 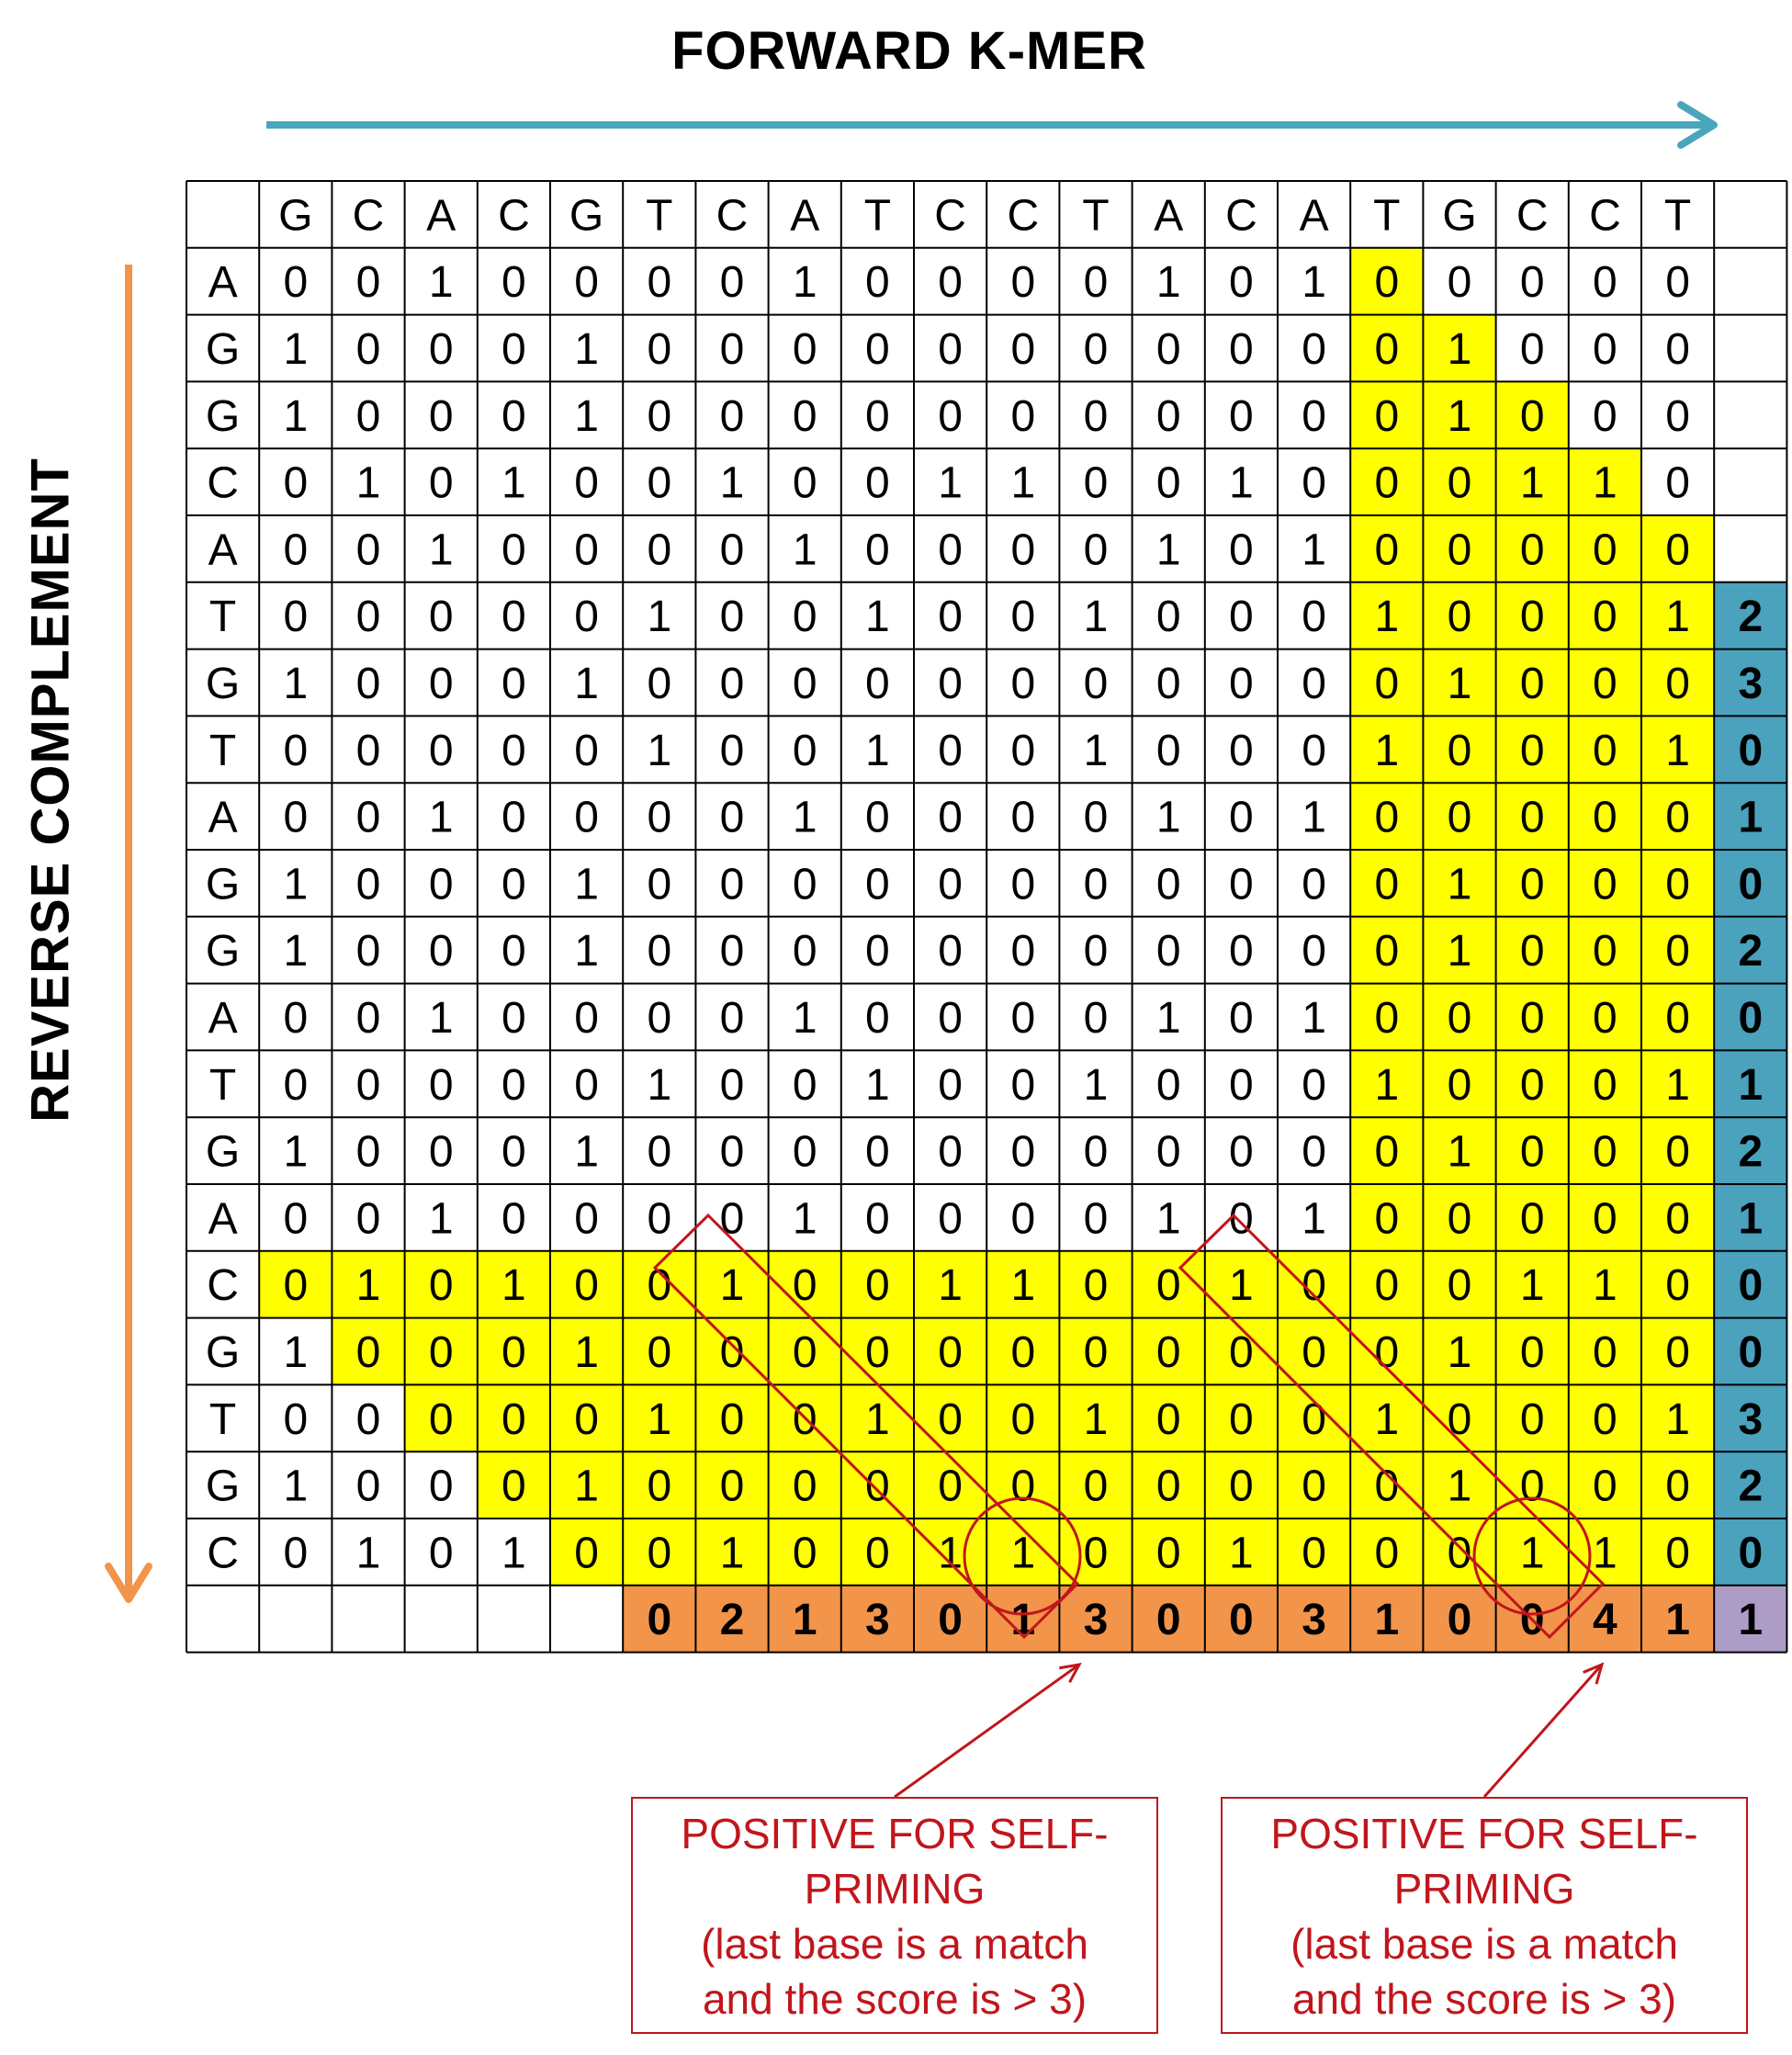 What do you see at coordinates (1314, 1620) in the screenshot?
I see `col-score: 3` at bounding box center [1314, 1620].